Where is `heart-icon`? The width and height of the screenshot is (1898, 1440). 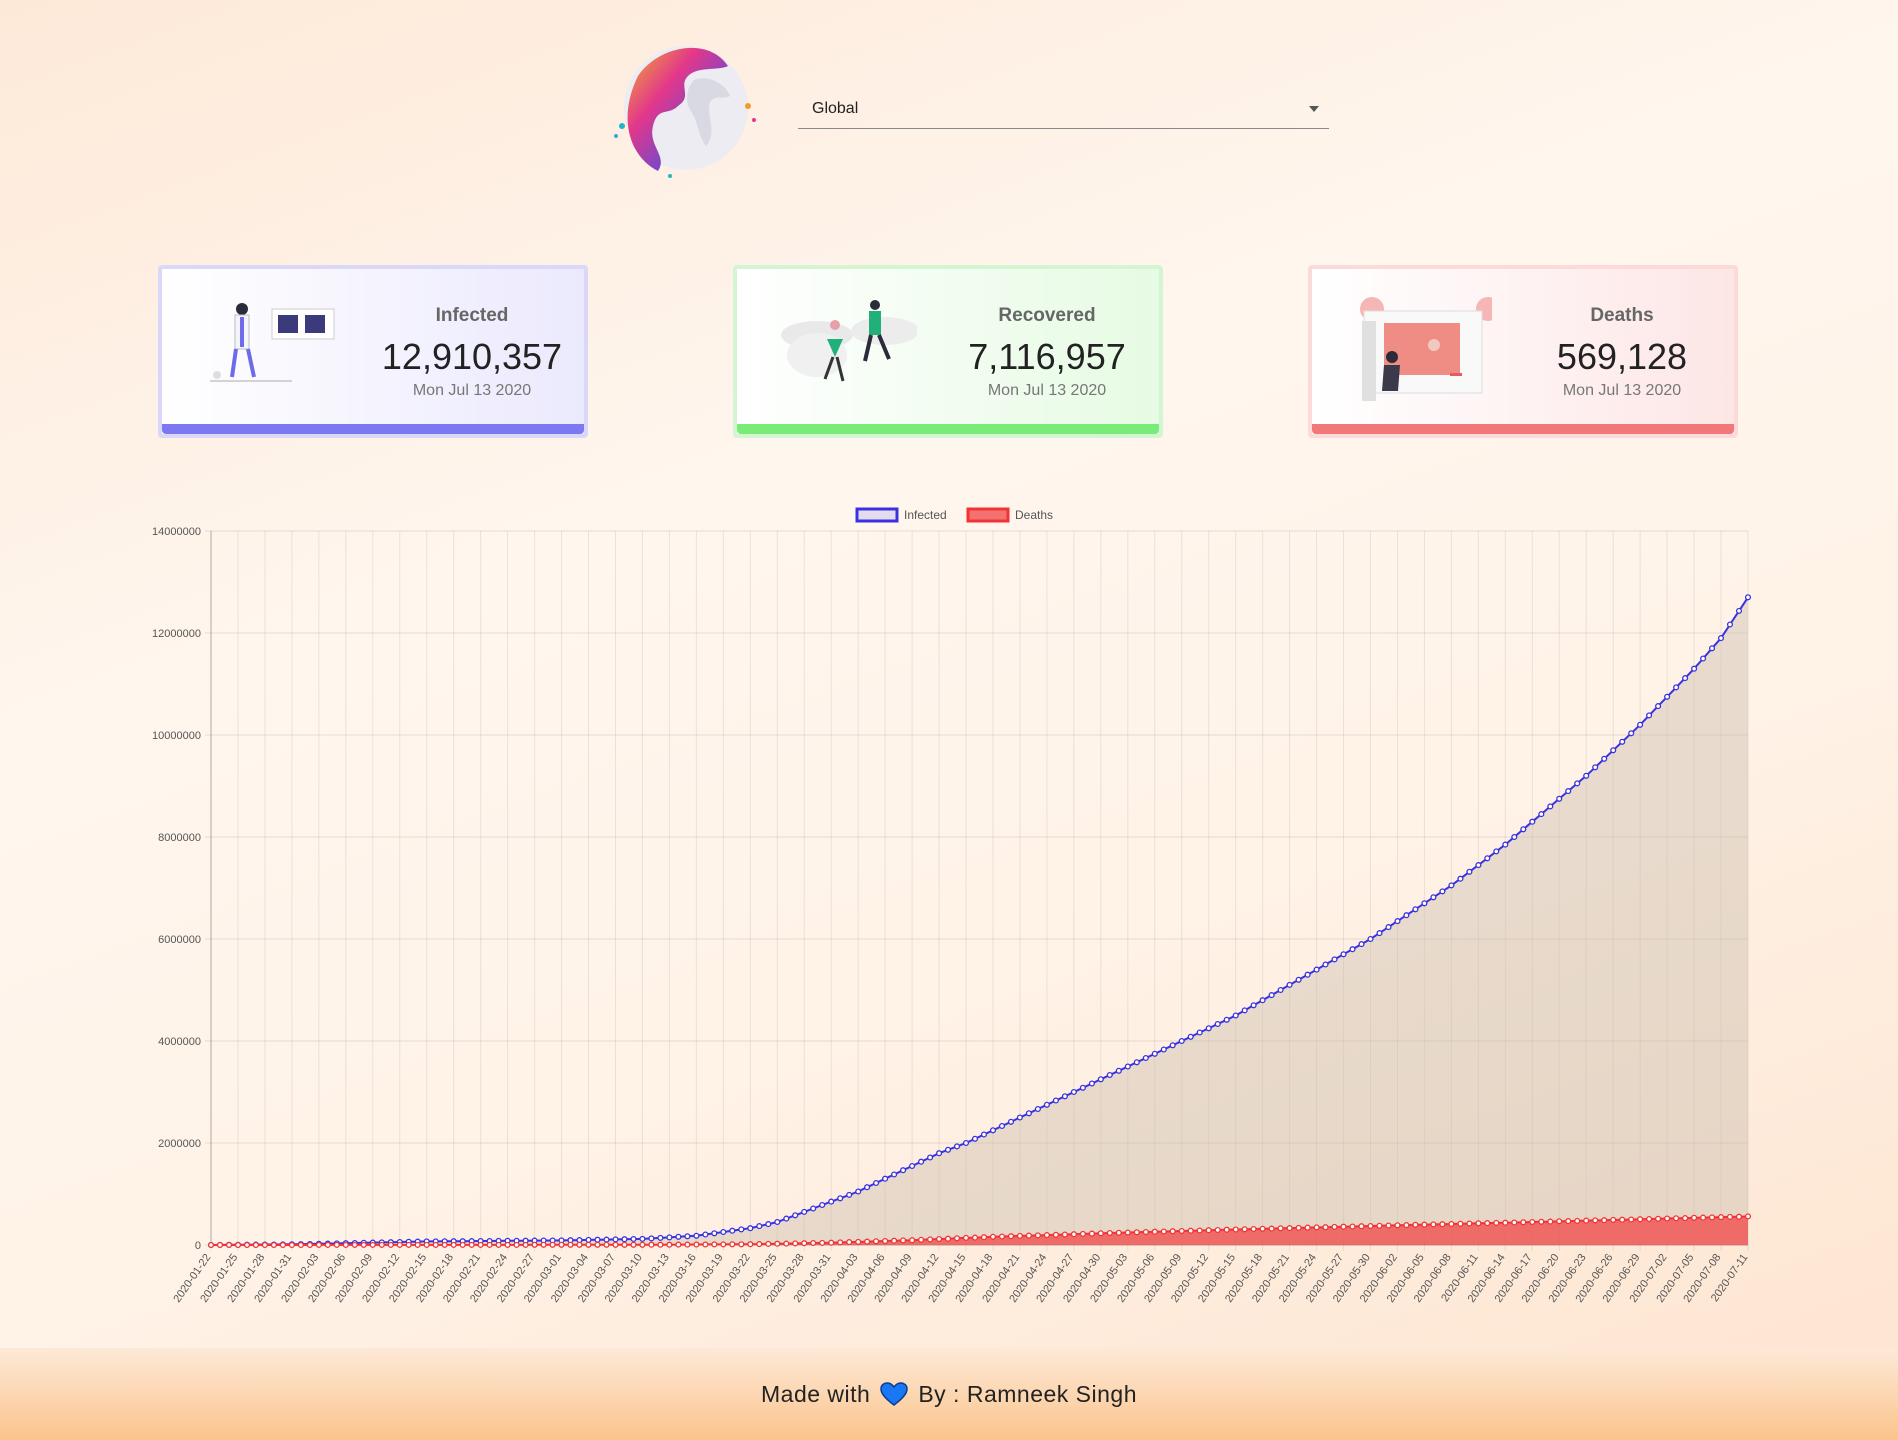 heart-icon is located at coordinates (894, 1394).